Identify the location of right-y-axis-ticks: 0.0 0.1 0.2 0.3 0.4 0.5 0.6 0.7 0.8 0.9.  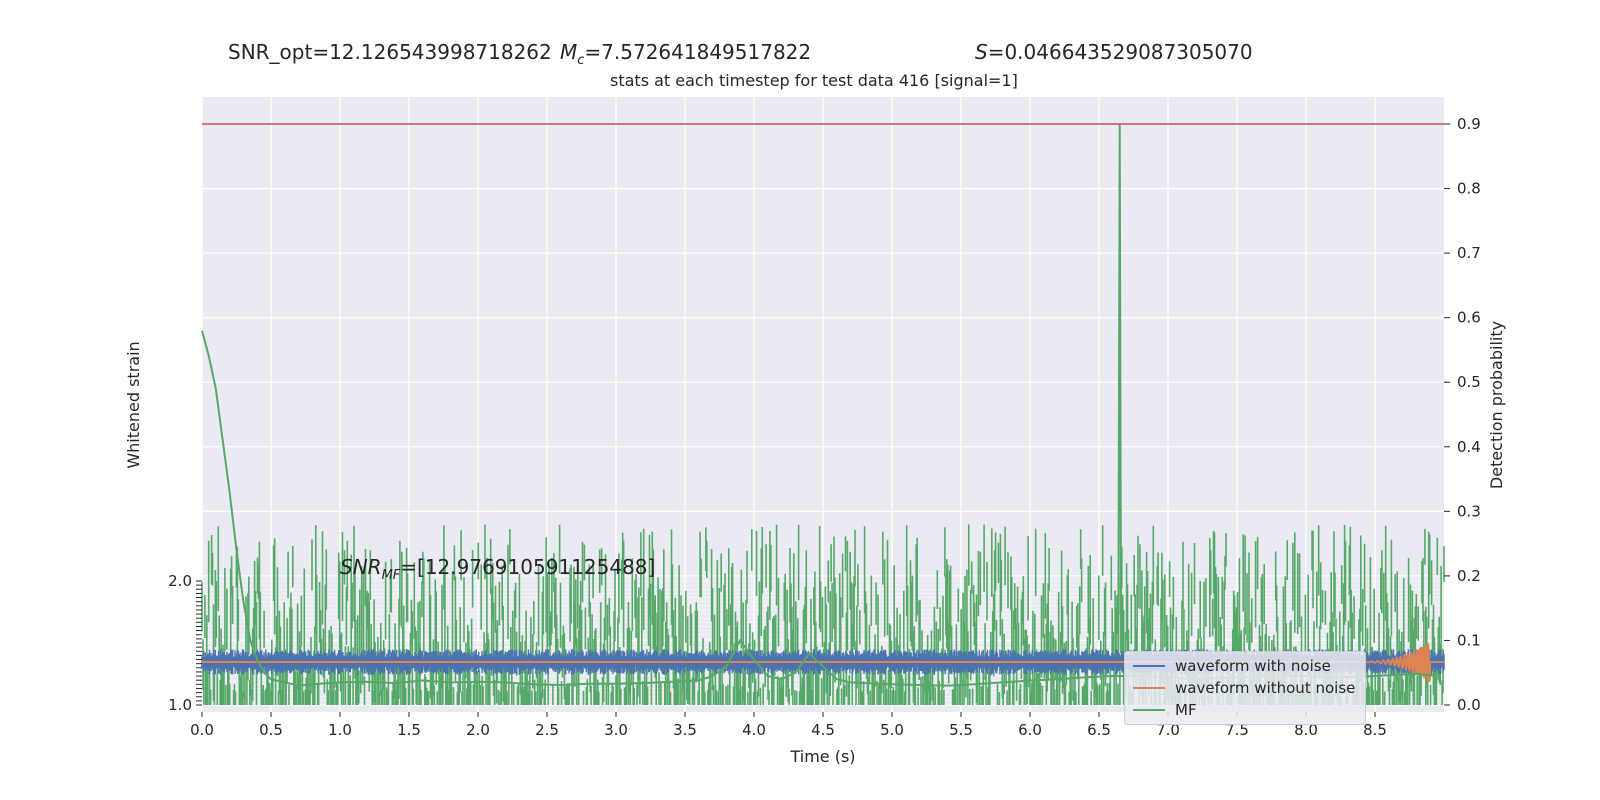
(1462, 414).